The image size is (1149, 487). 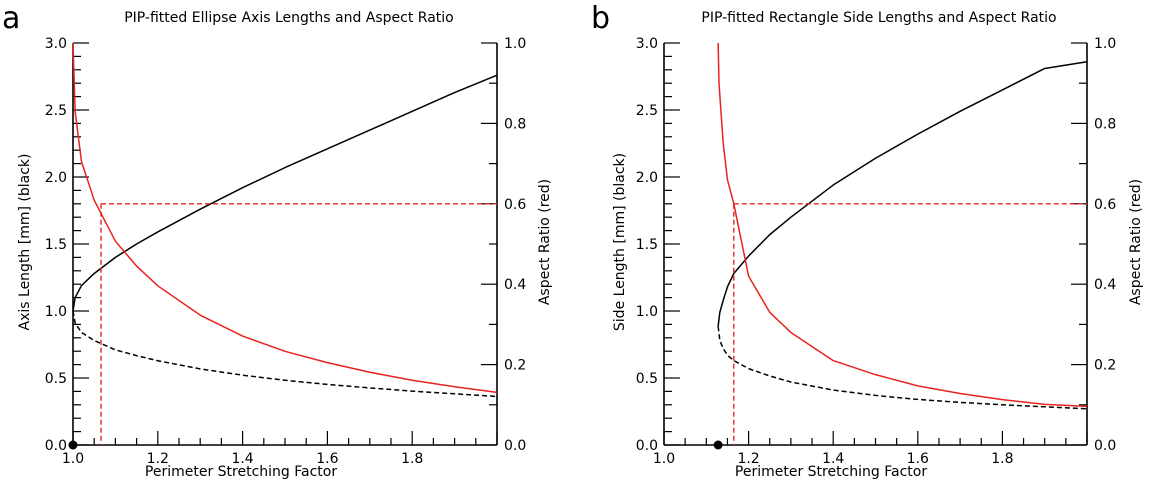 What do you see at coordinates (56, 312) in the screenshot?
I see `panel-a-y-tick-label: 1.0` at bounding box center [56, 312].